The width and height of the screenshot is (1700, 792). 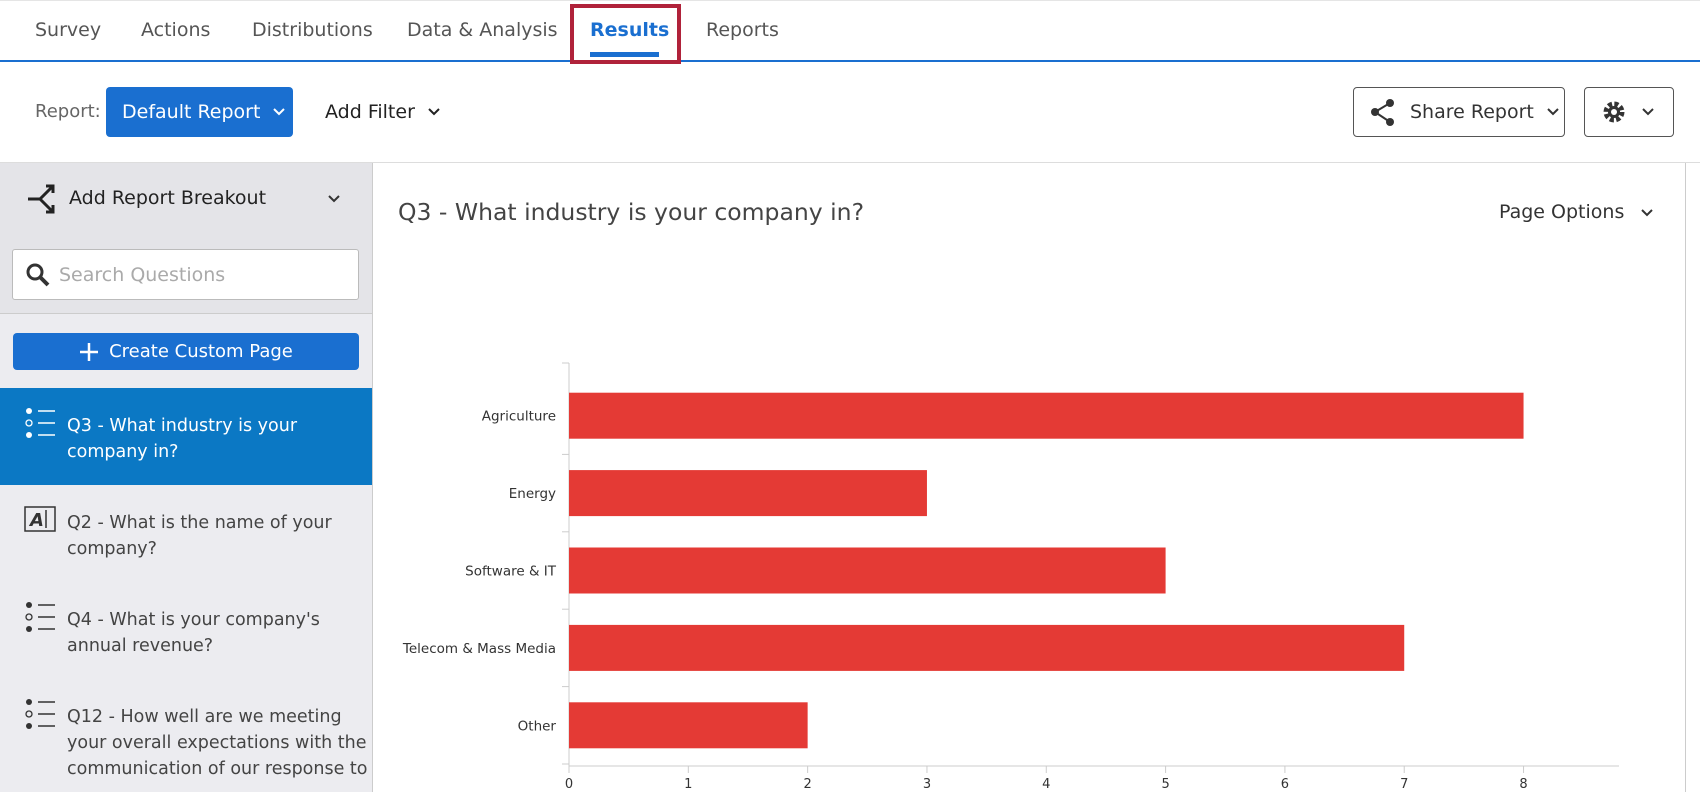 I want to click on report-button: Default Report, so click(x=199, y=112).